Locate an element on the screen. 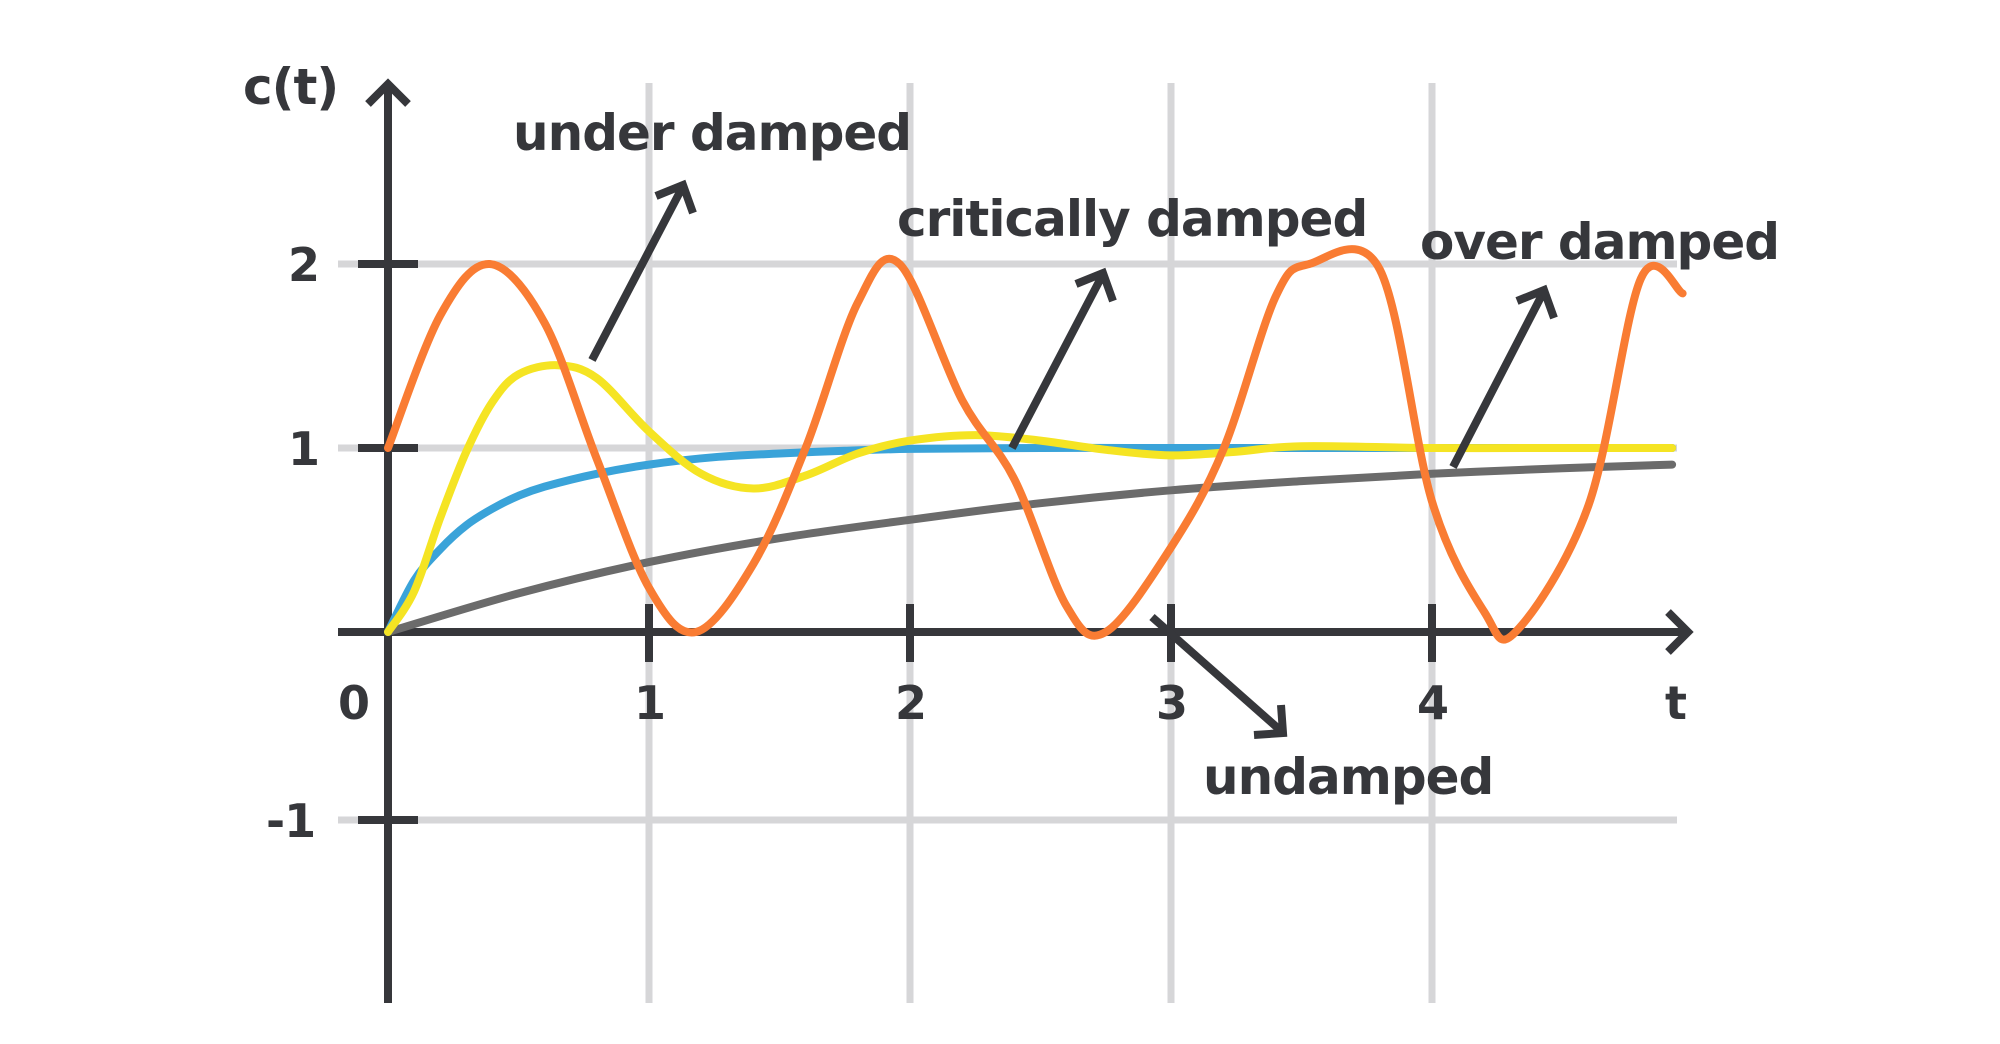 The height and width of the screenshot is (1044, 2000). y-axis-label: c(t) is located at coordinates (291, 87).